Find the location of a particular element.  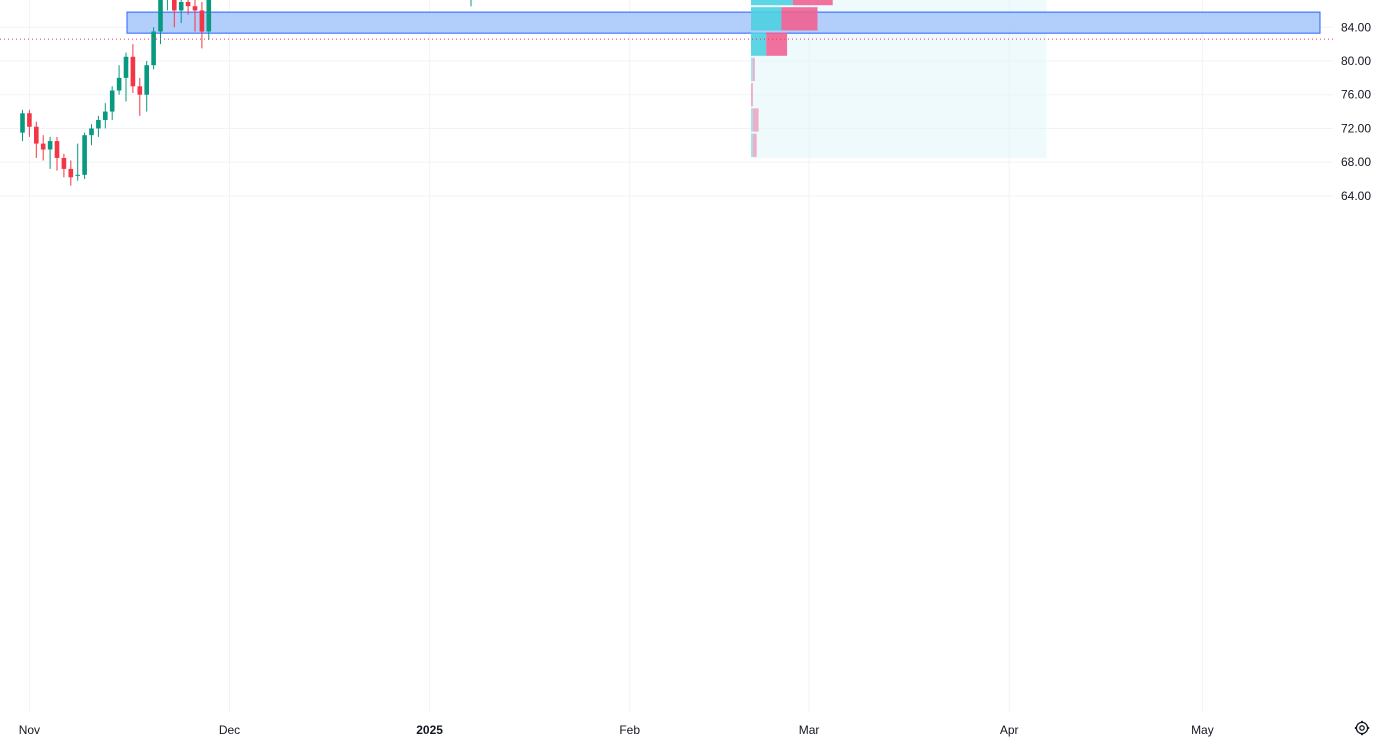

time-tick-label: 2025 is located at coordinates (429, 730).